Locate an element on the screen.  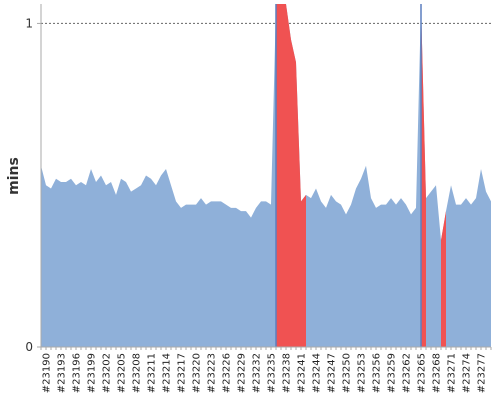
x-tick-label: #23235 is located at coordinates (272, 373).